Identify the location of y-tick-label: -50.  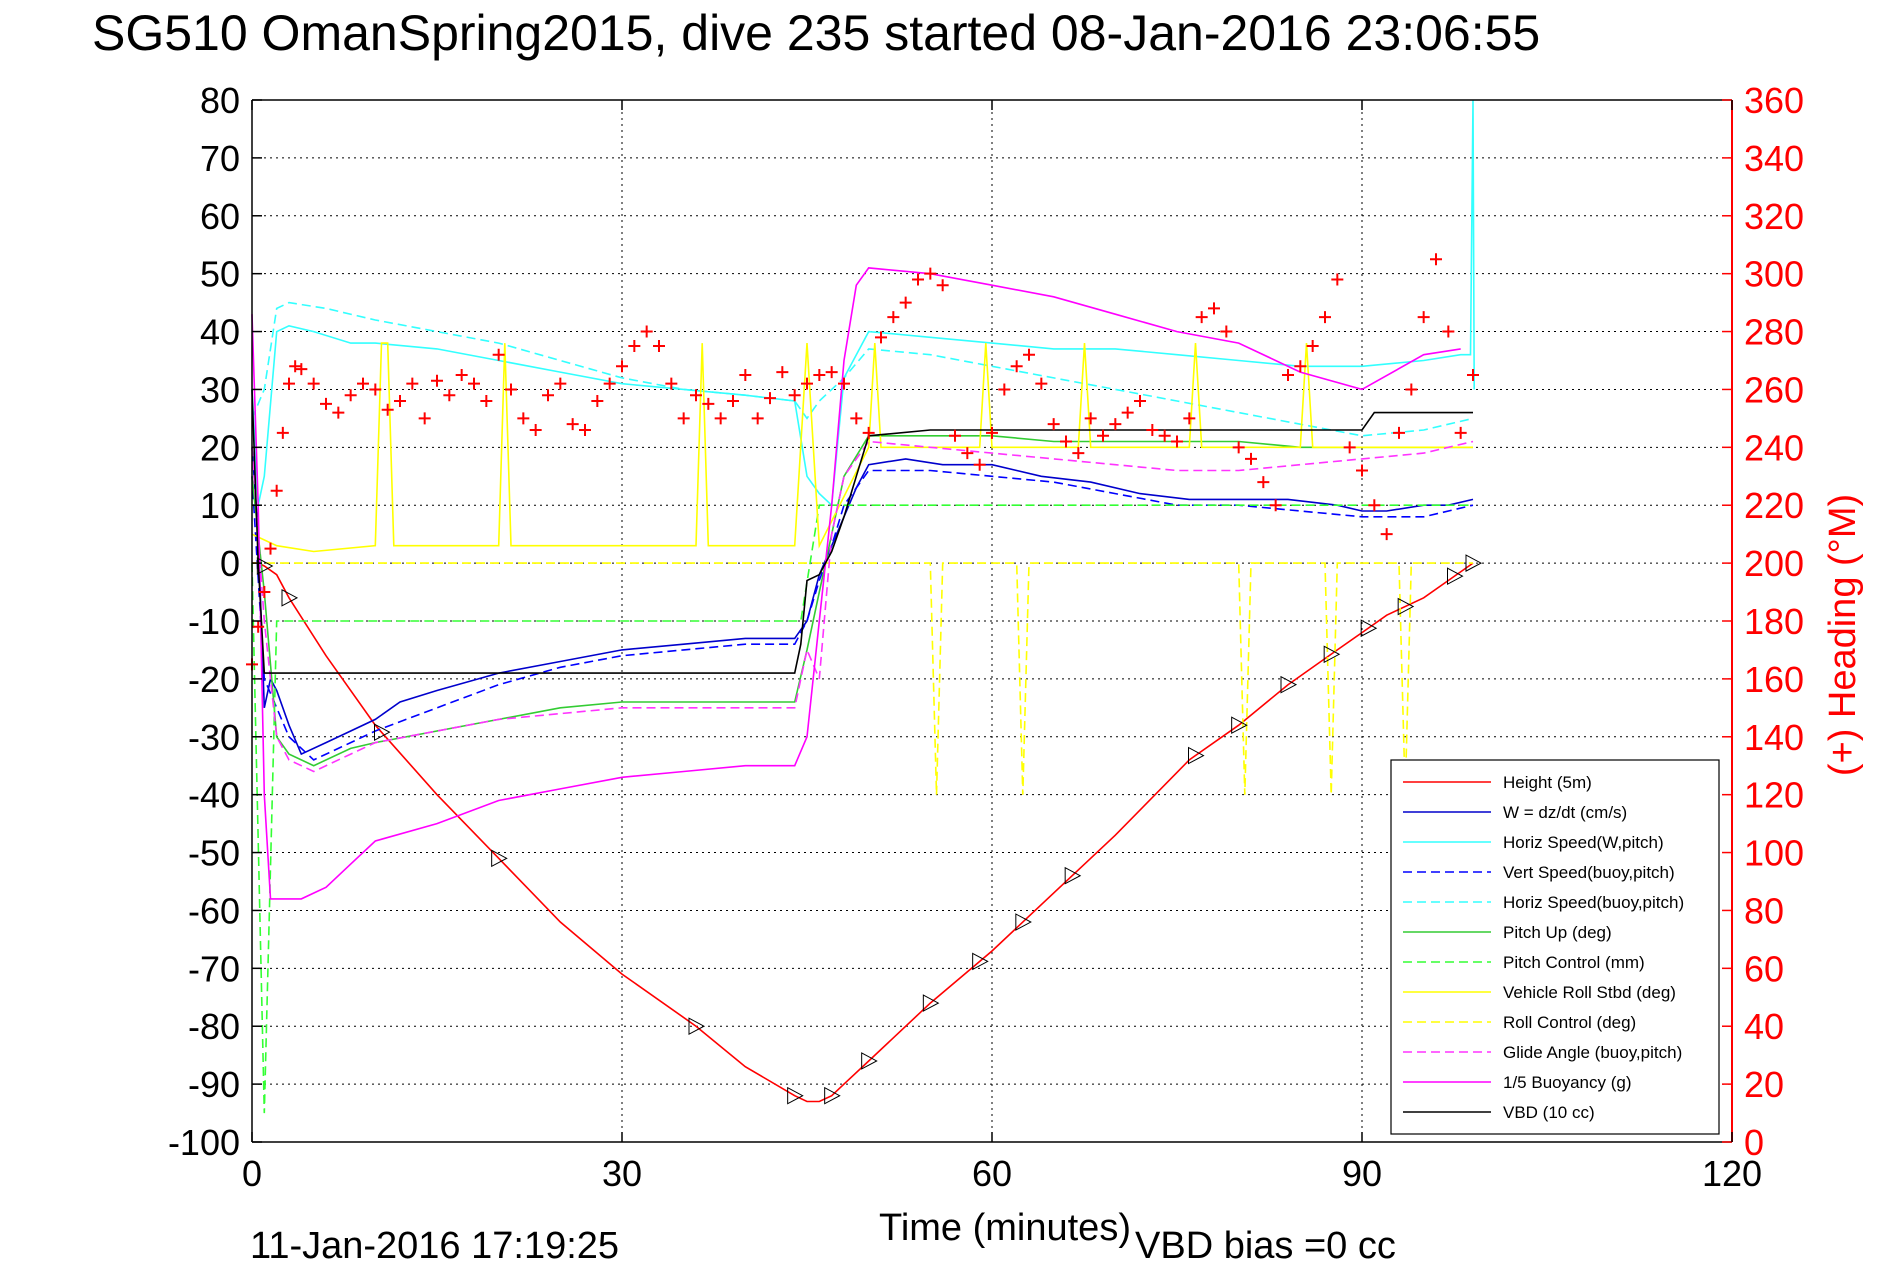
(214, 853).